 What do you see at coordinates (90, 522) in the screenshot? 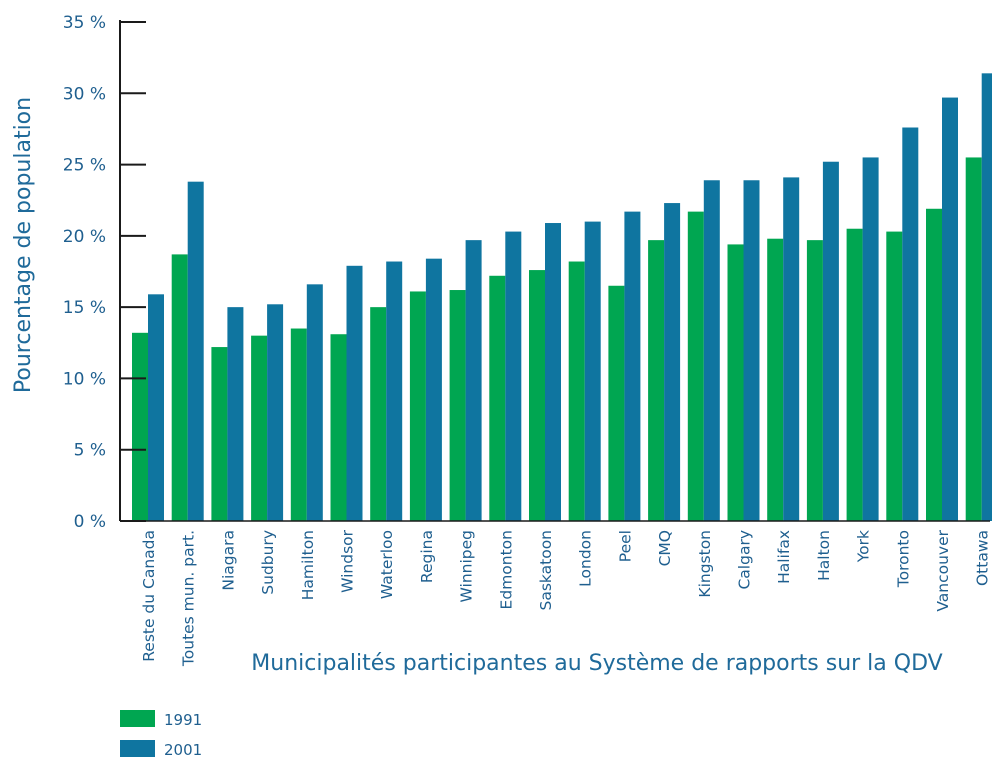
I see `y-tick-label: 0 %` at bounding box center [90, 522].